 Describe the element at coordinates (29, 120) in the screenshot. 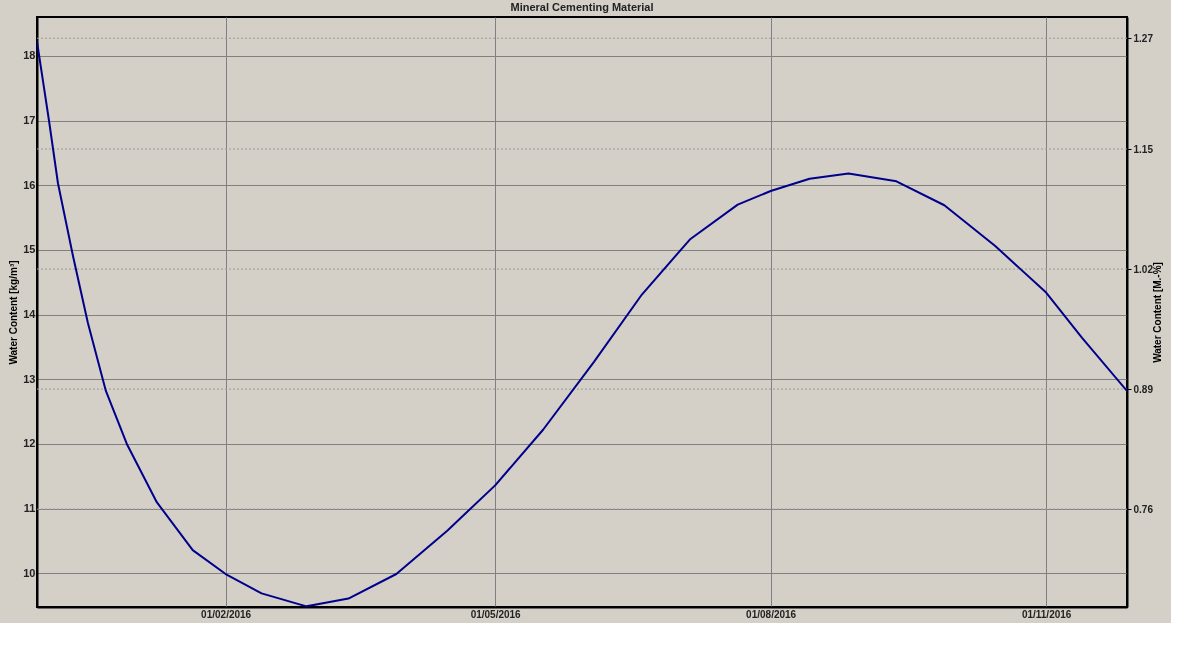

I see `y-tick-label: 17` at that location.